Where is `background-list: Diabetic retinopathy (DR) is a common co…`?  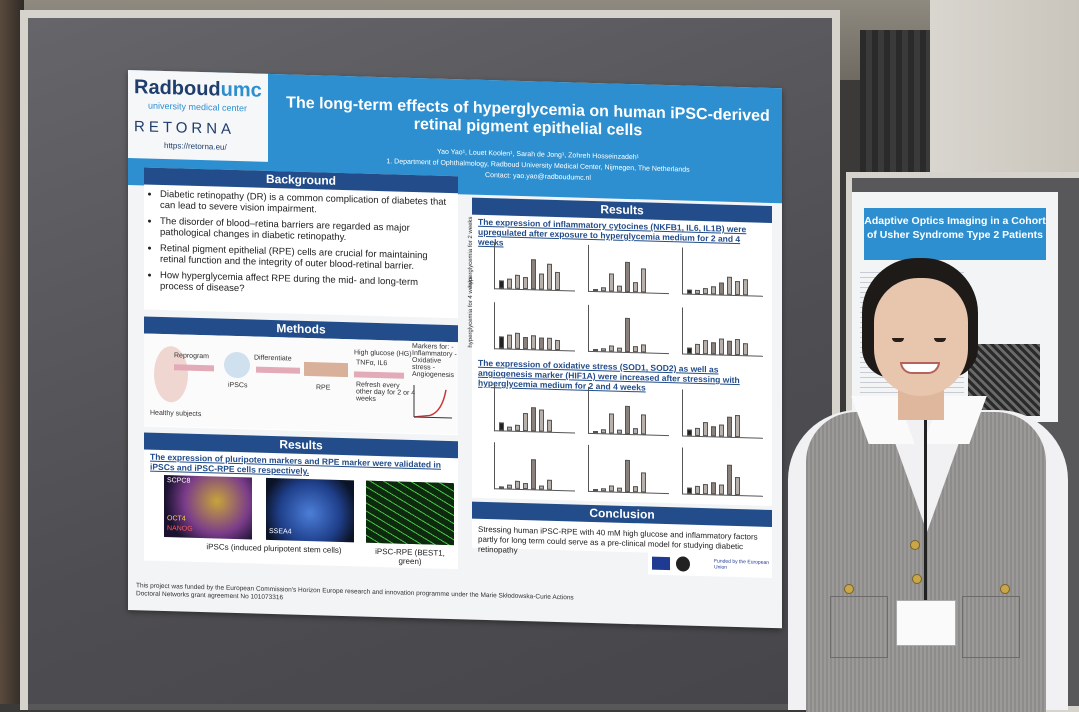 background-list: Diabetic retinopathy (DR) is a common co… is located at coordinates (304, 244).